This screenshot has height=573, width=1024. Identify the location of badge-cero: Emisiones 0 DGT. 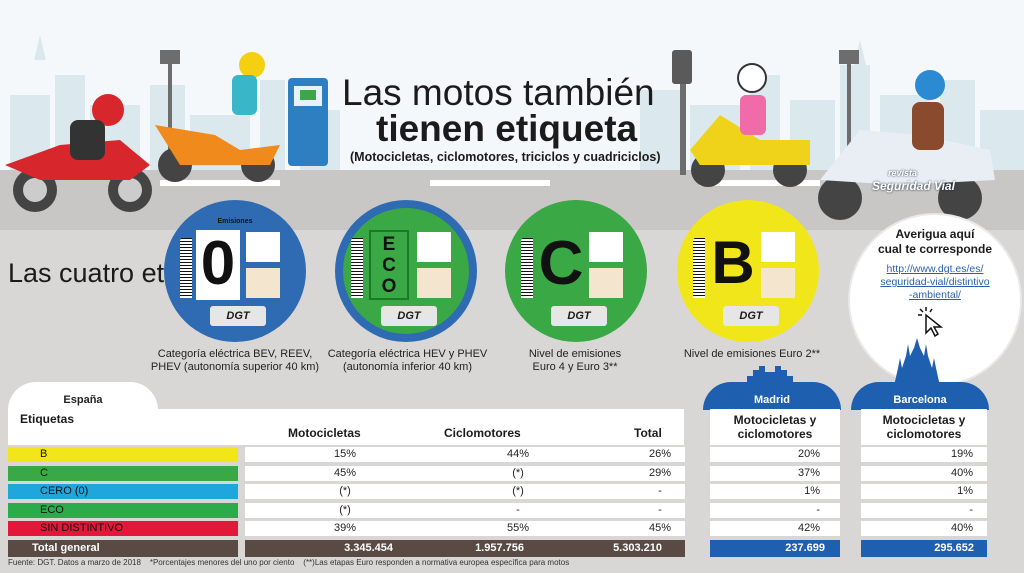
(235, 271).